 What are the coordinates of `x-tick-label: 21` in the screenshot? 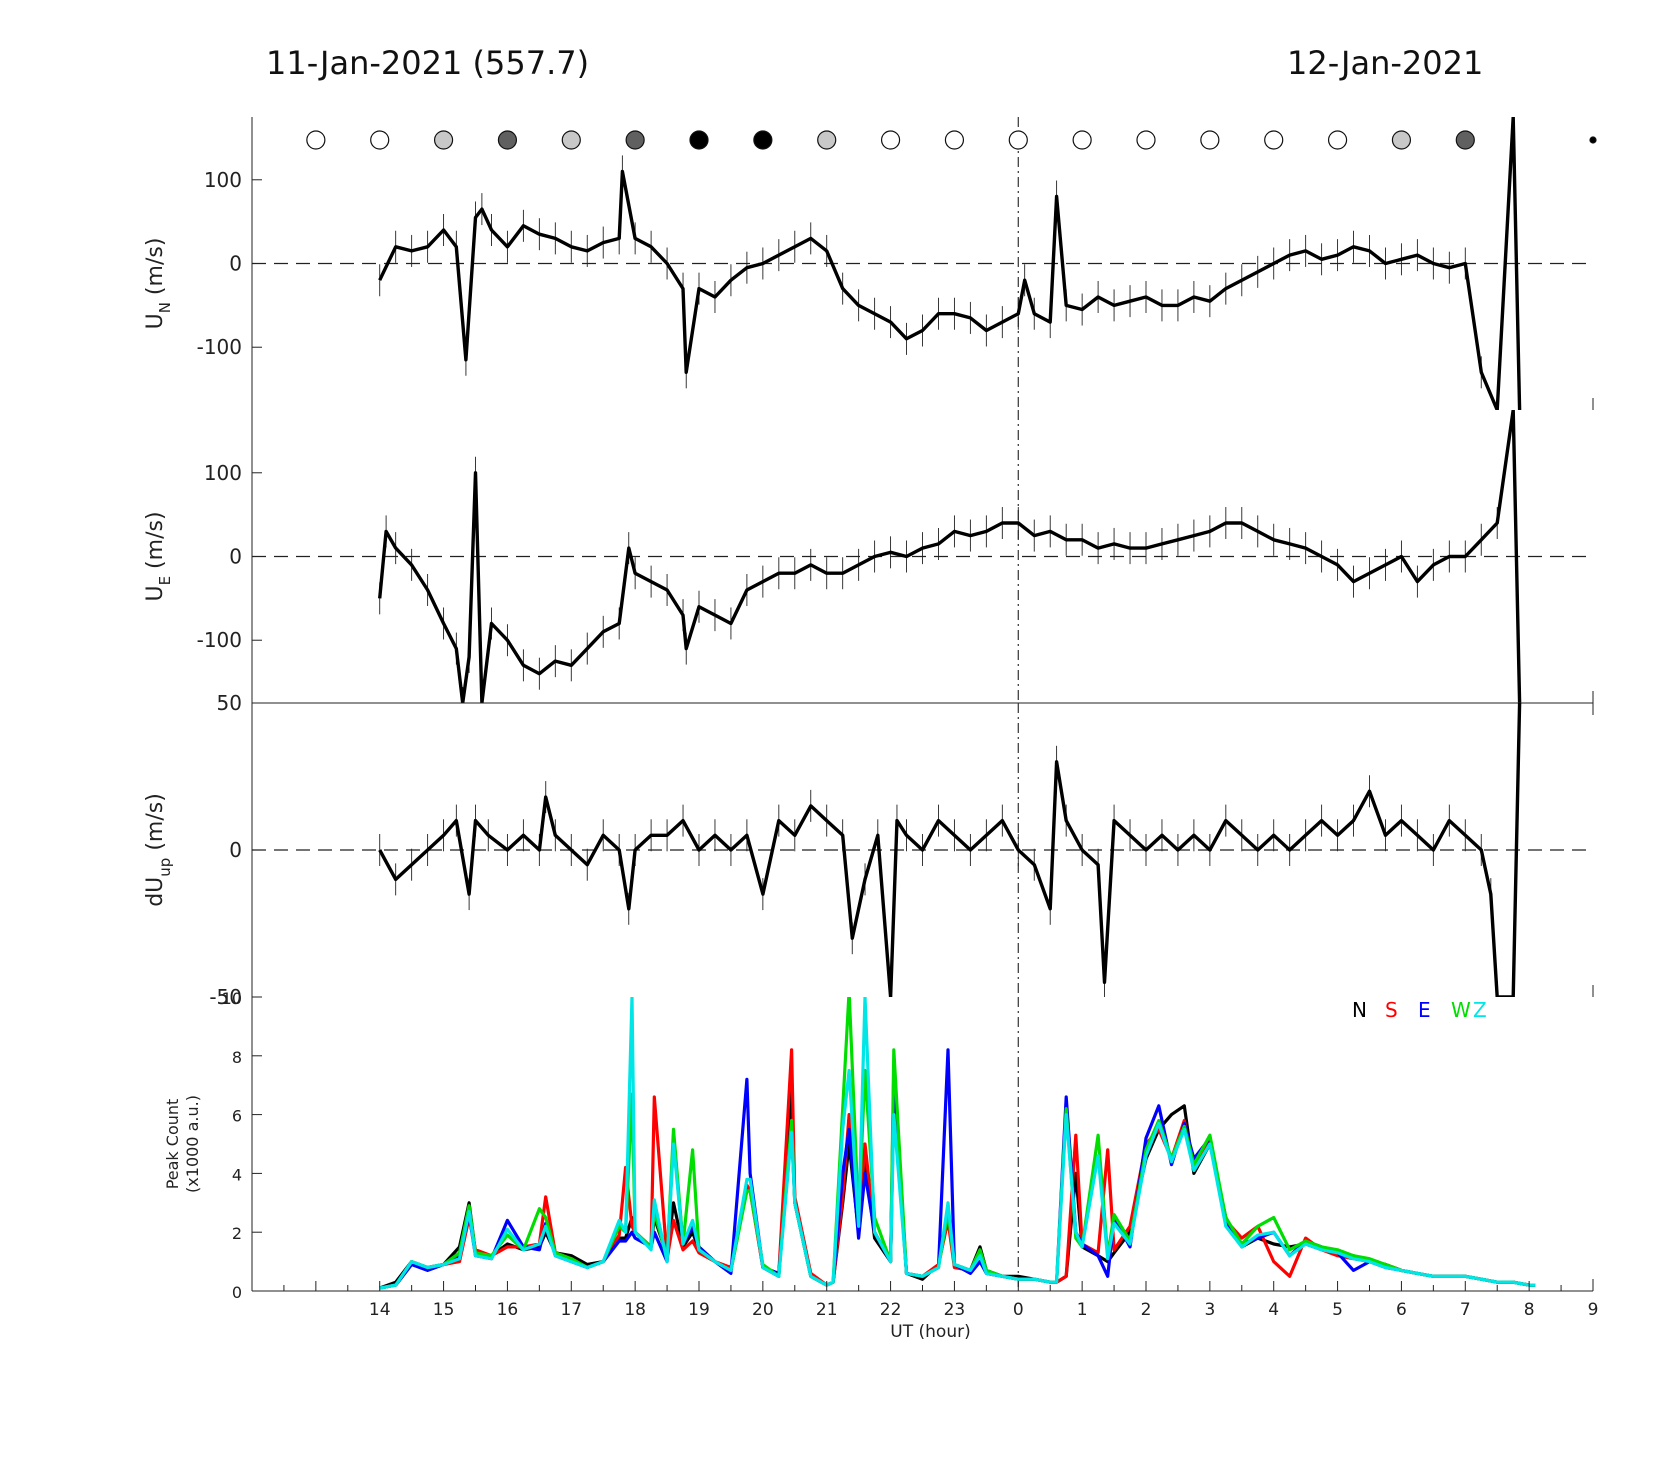 It's located at (827, 1310).